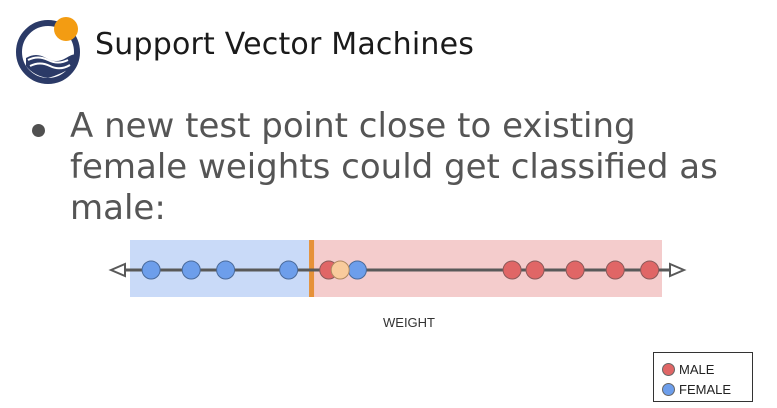  What do you see at coordinates (678, 270) in the screenshot?
I see `axis-arrow-right` at bounding box center [678, 270].